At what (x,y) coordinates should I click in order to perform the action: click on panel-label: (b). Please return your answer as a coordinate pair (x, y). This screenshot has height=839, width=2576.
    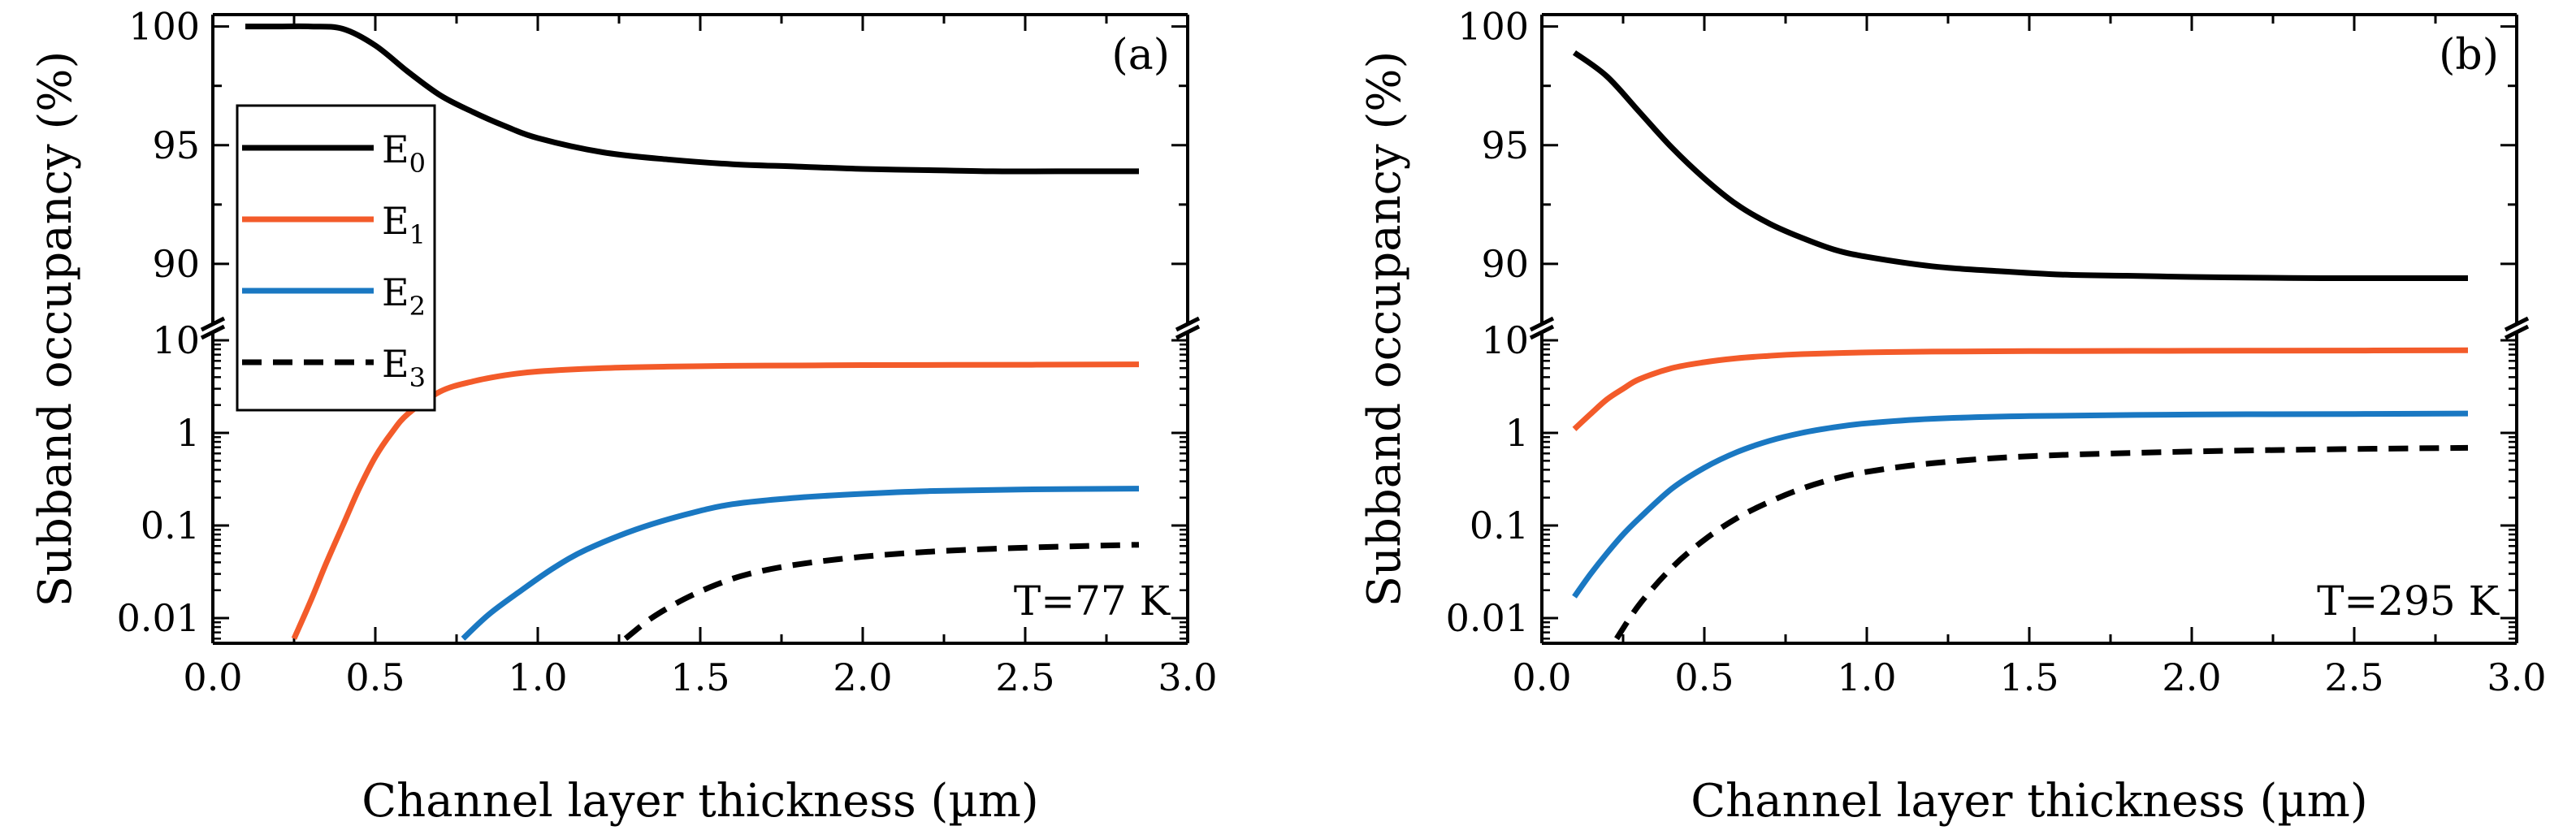
    Looking at the image, I should click on (2469, 55).